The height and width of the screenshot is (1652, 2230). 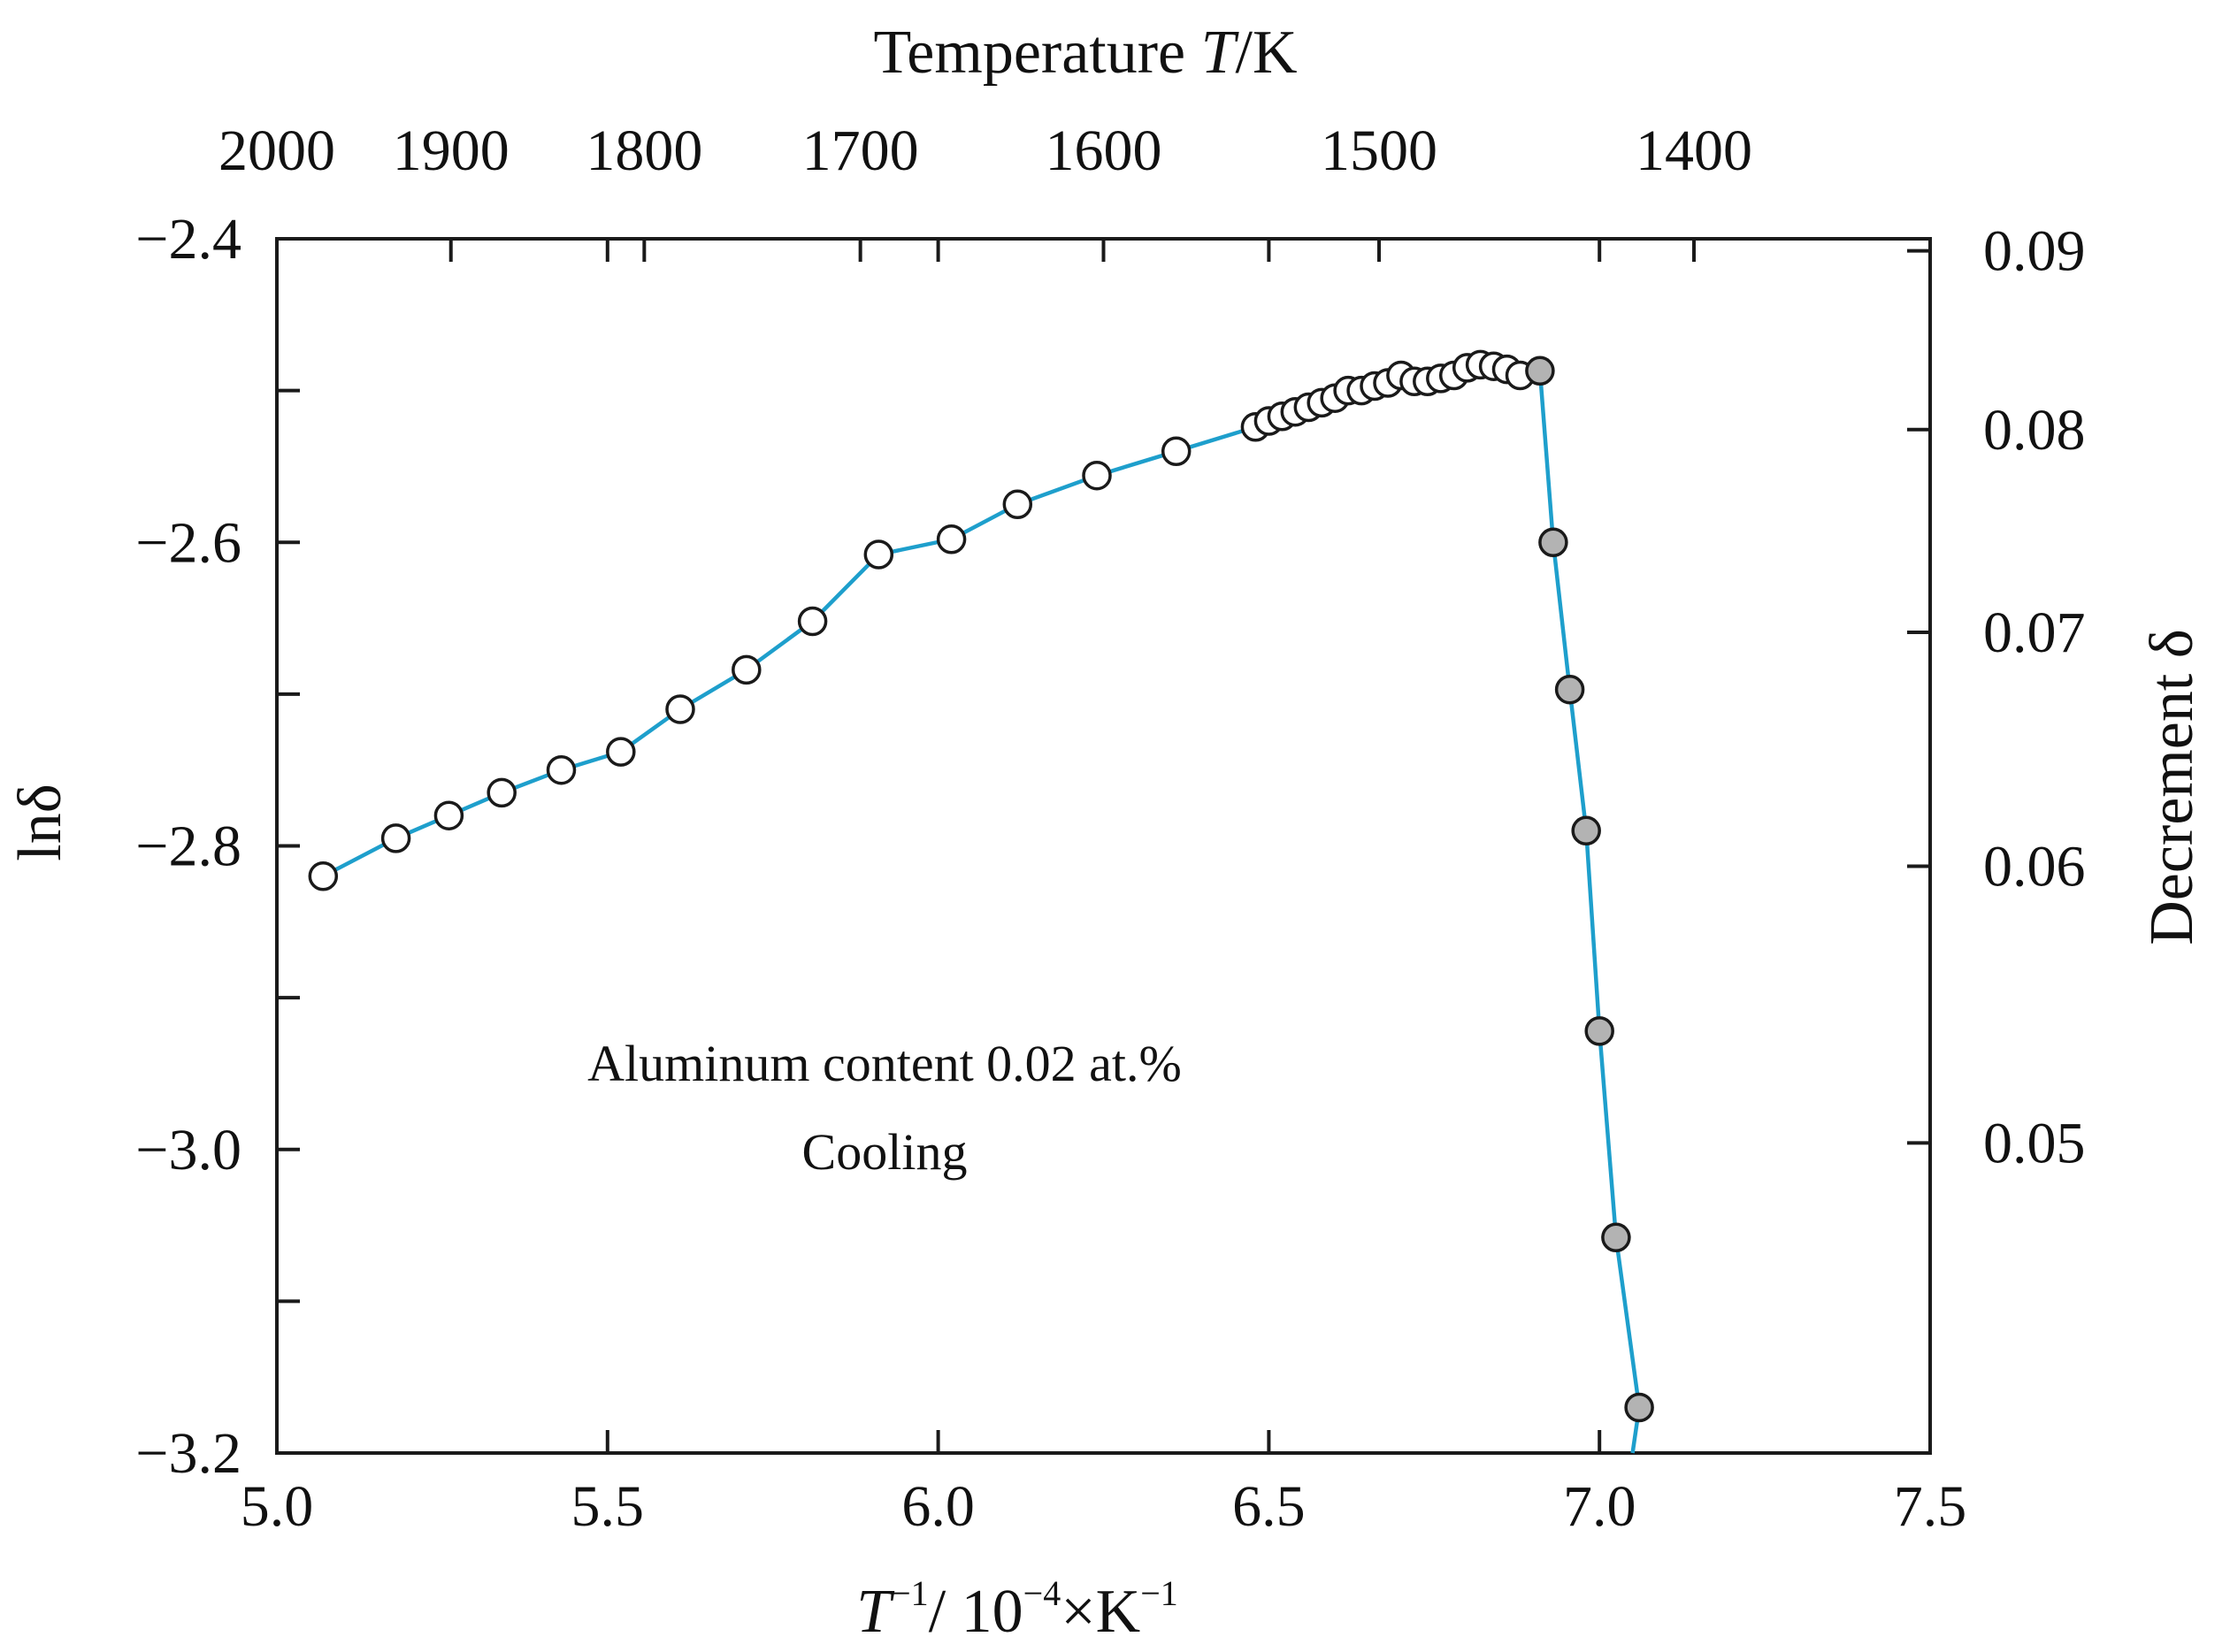 What do you see at coordinates (1104, 151) in the screenshot?
I see `top-tick-label: 1600` at bounding box center [1104, 151].